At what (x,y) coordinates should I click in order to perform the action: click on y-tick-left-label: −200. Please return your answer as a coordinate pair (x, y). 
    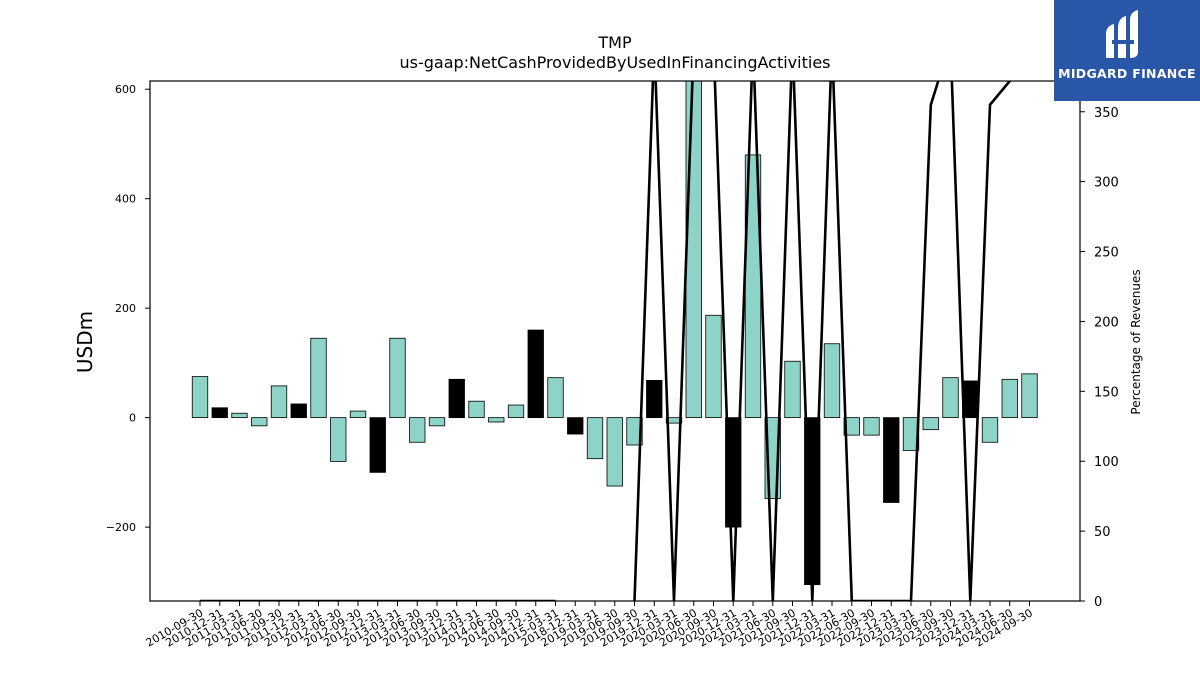
    Looking at the image, I should click on (121, 527).